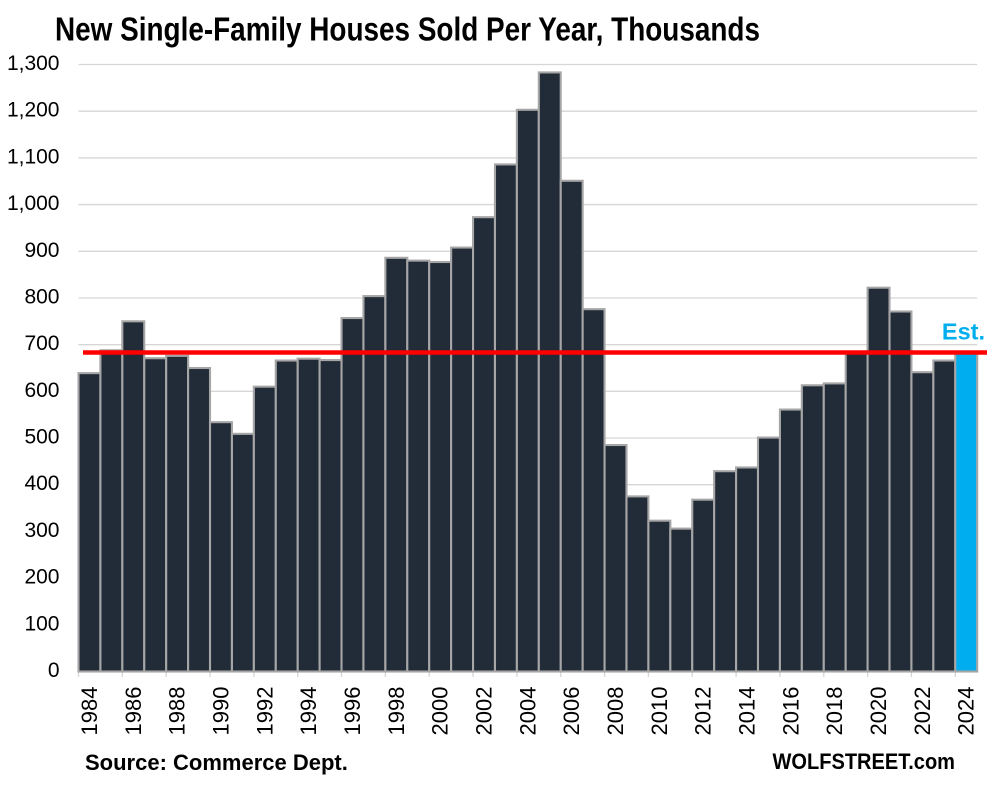  I want to click on svg-text: 300, so click(41, 530).